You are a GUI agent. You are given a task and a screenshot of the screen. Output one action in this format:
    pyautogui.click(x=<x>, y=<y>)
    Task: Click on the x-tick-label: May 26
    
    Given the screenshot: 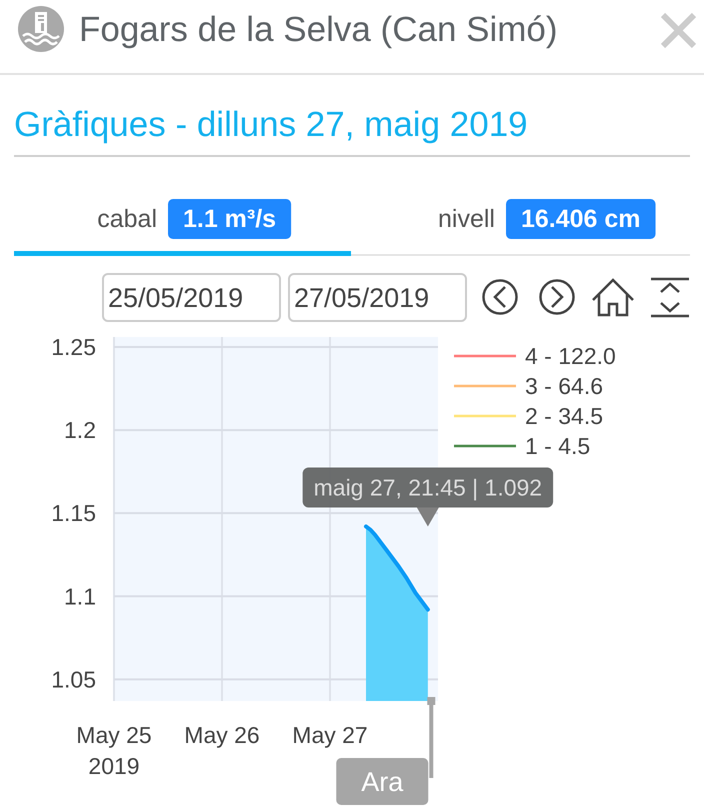 What is the action you would take?
    pyautogui.click(x=222, y=735)
    